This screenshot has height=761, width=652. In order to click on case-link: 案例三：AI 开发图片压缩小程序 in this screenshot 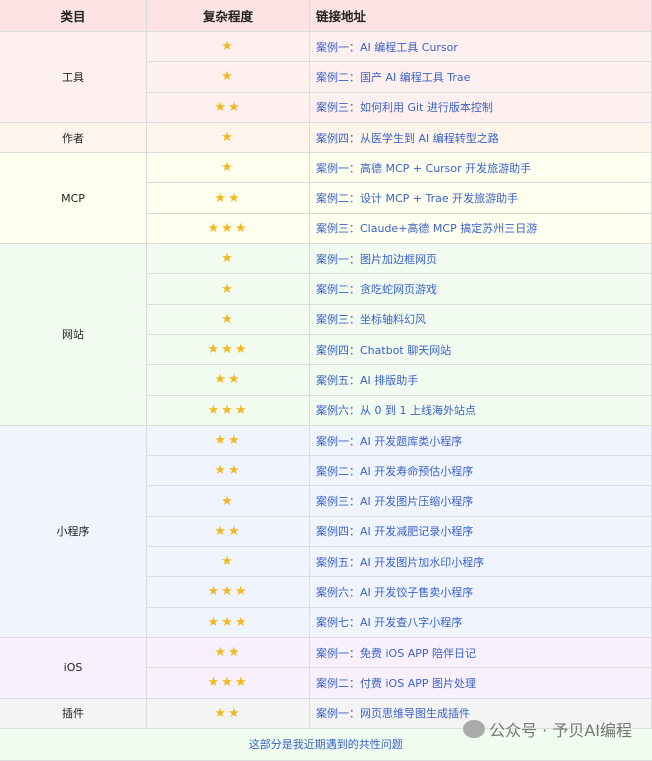, I will do `click(395, 502)`.